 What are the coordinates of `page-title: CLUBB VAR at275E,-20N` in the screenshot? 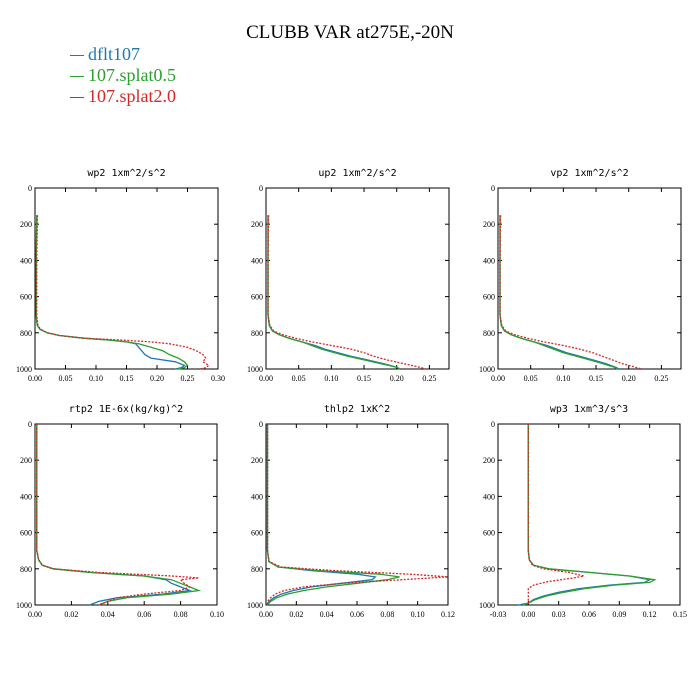 It's located at (350, 32).